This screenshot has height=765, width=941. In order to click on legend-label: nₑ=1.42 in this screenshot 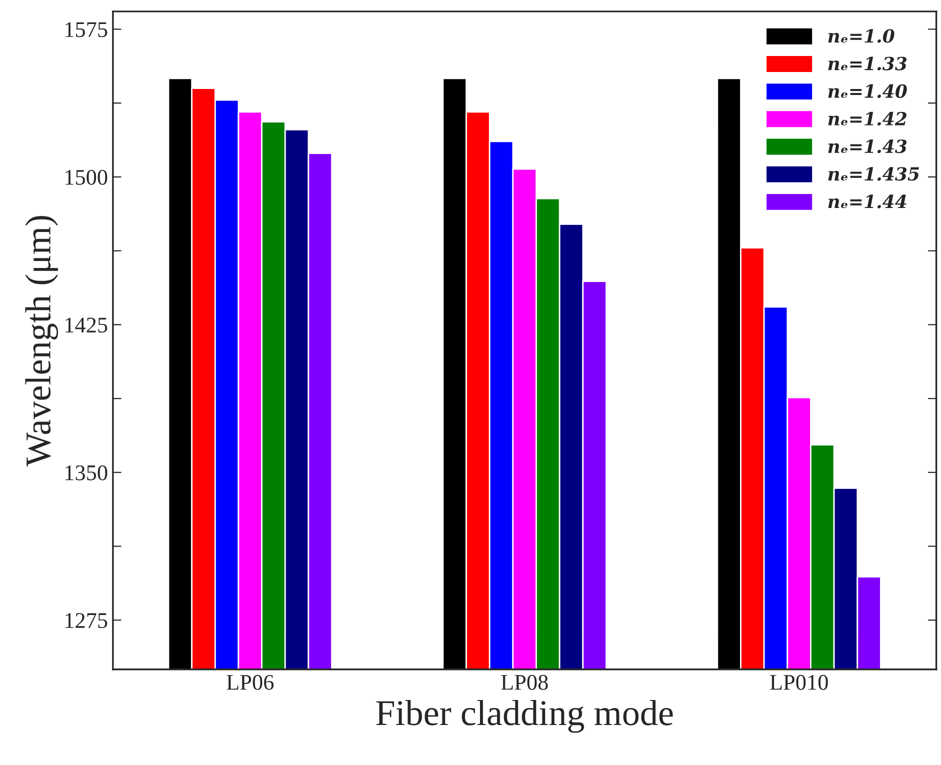, I will do `click(867, 119)`.